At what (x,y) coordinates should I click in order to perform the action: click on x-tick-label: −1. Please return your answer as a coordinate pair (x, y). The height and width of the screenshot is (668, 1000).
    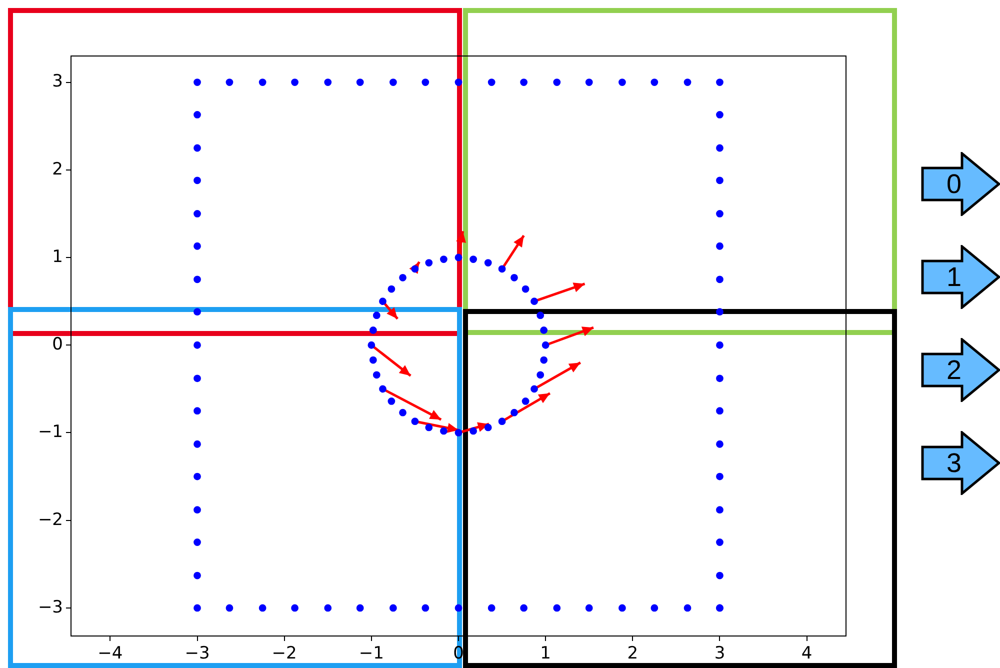
    Looking at the image, I should click on (371, 654).